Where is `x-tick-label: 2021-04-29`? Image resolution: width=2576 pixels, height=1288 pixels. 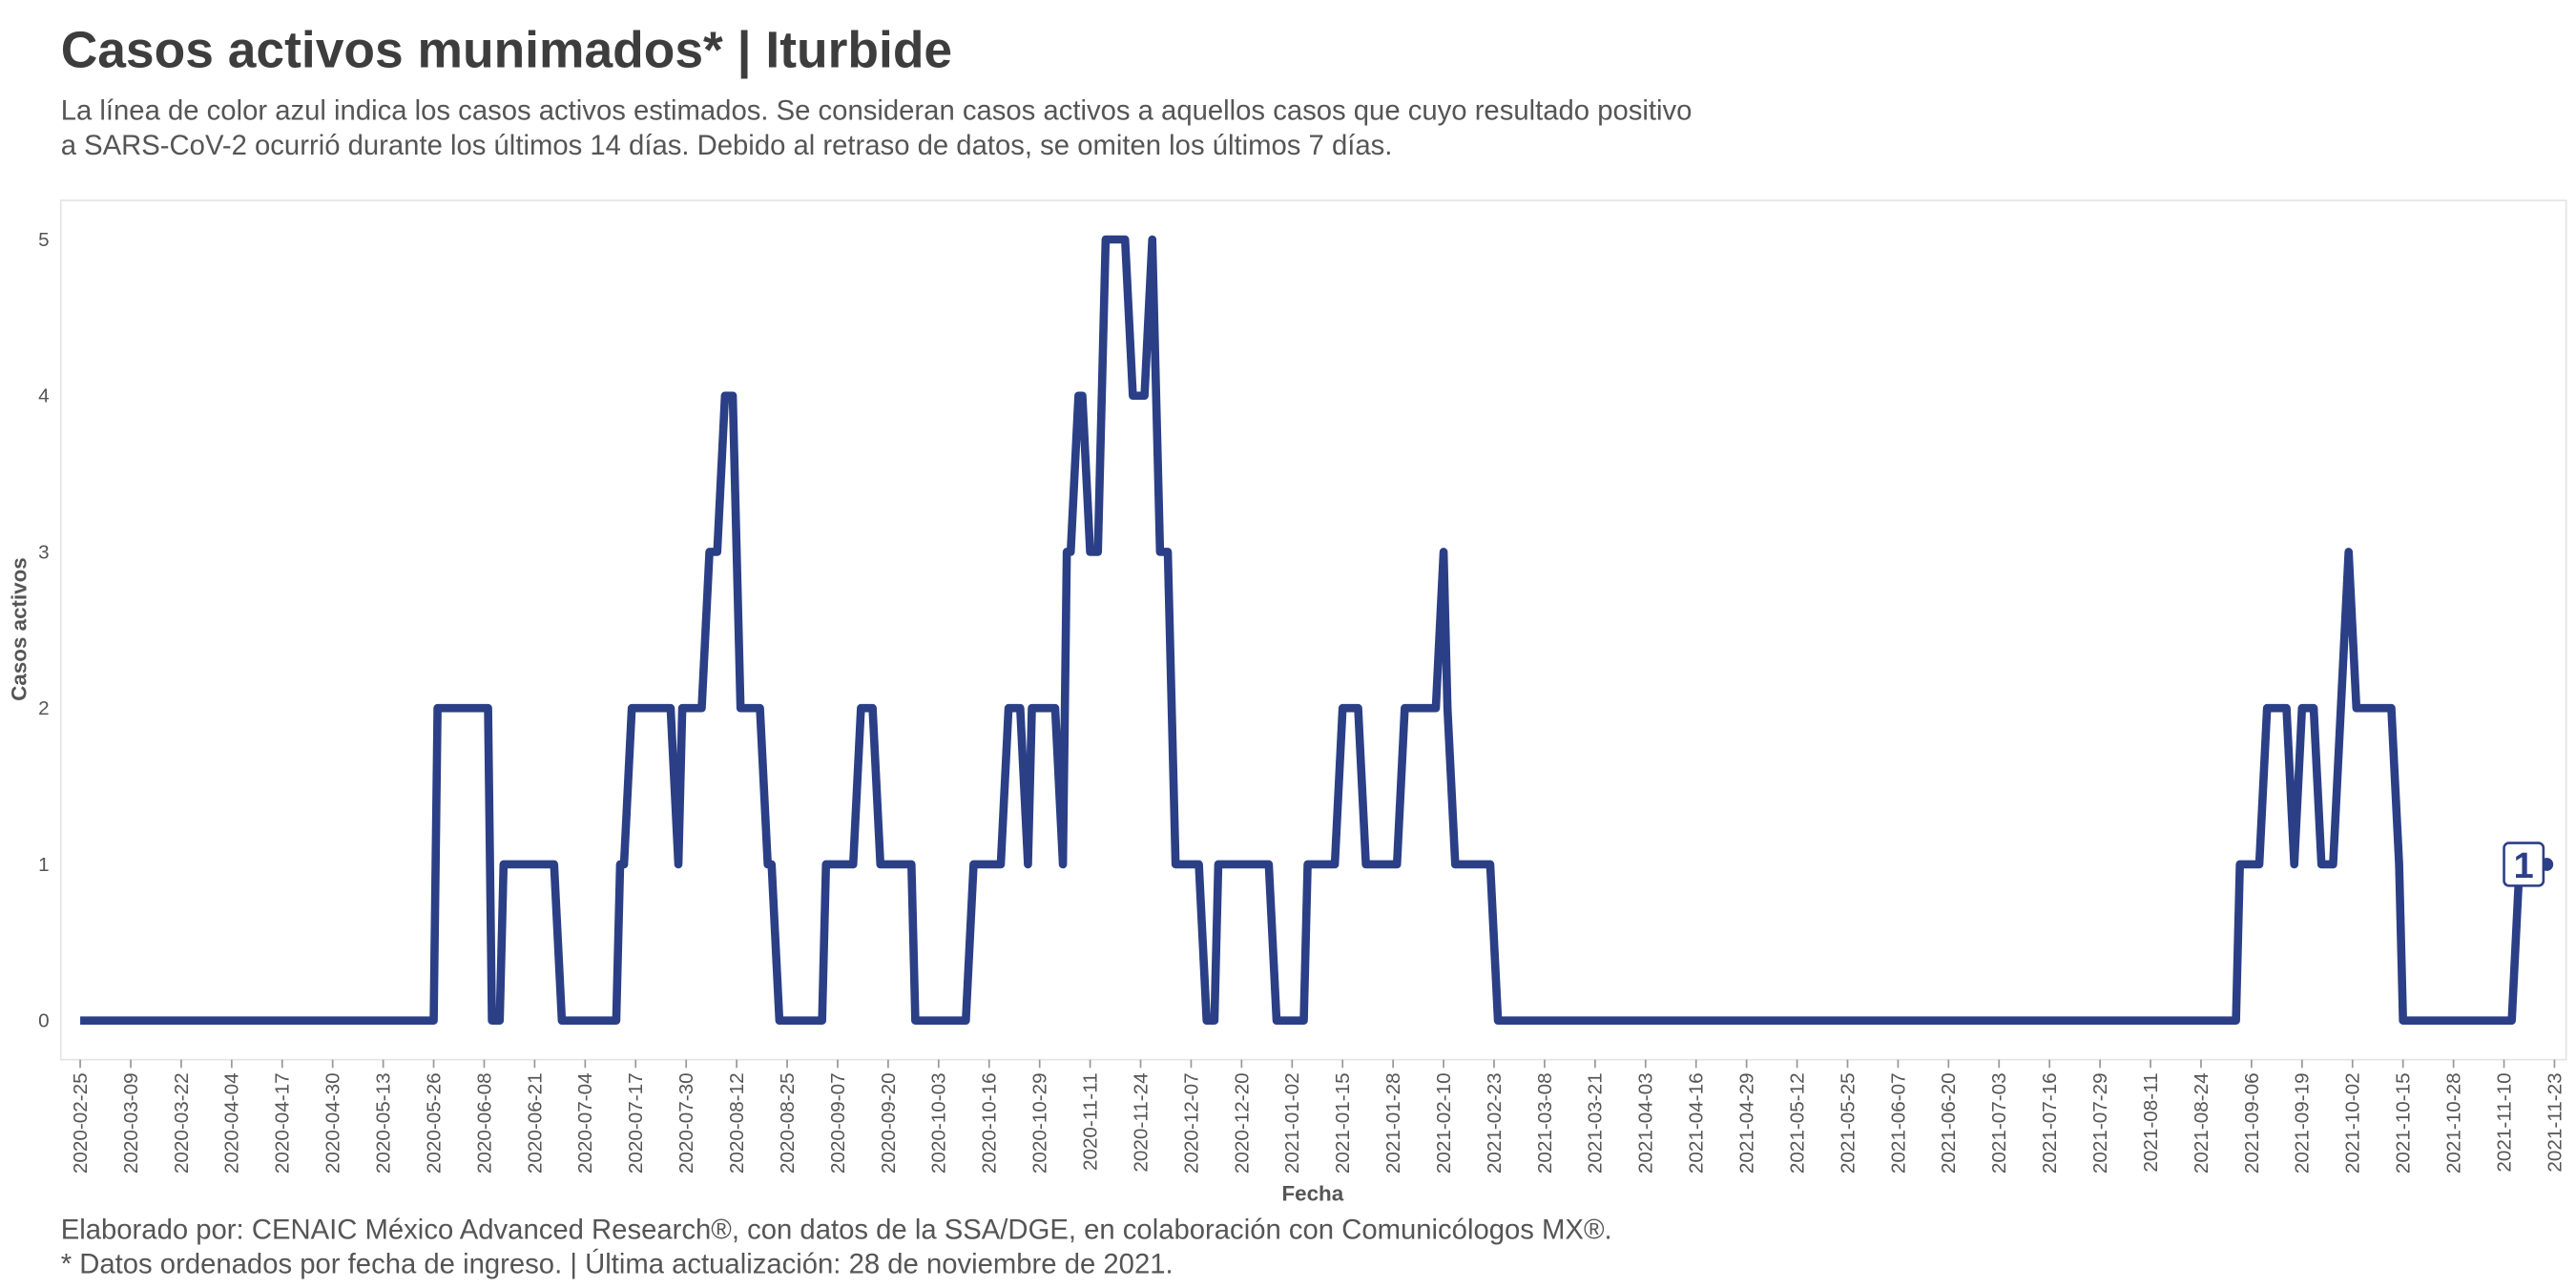 x-tick-label: 2021-04-29 is located at coordinates (1747, 1123).